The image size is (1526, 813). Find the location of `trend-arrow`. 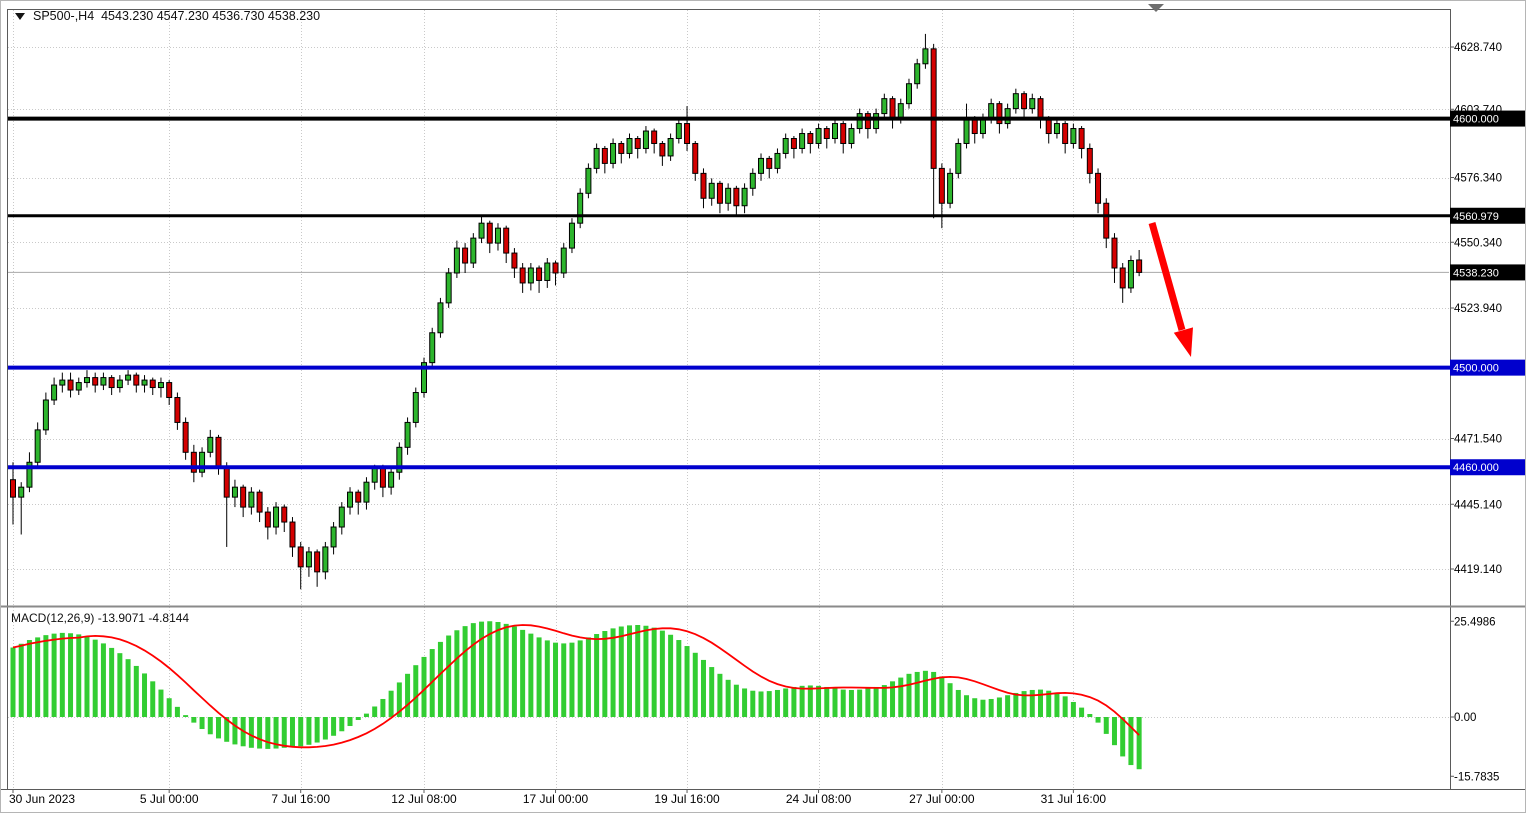

trend-arrow is located at coordinates (1170, 289).